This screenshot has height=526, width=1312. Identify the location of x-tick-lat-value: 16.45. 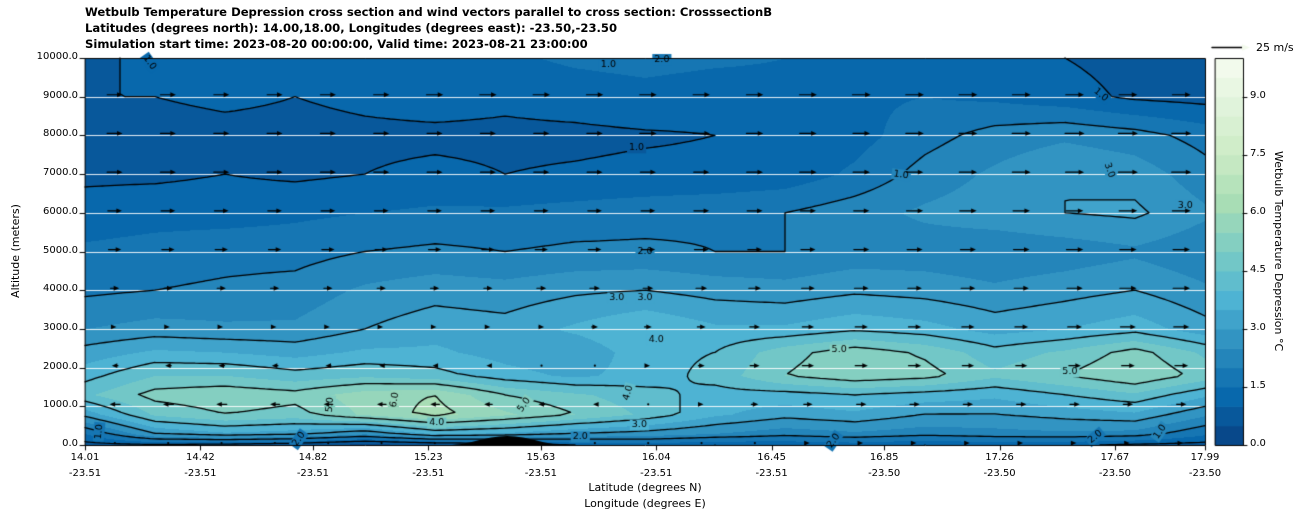
(771, 457).